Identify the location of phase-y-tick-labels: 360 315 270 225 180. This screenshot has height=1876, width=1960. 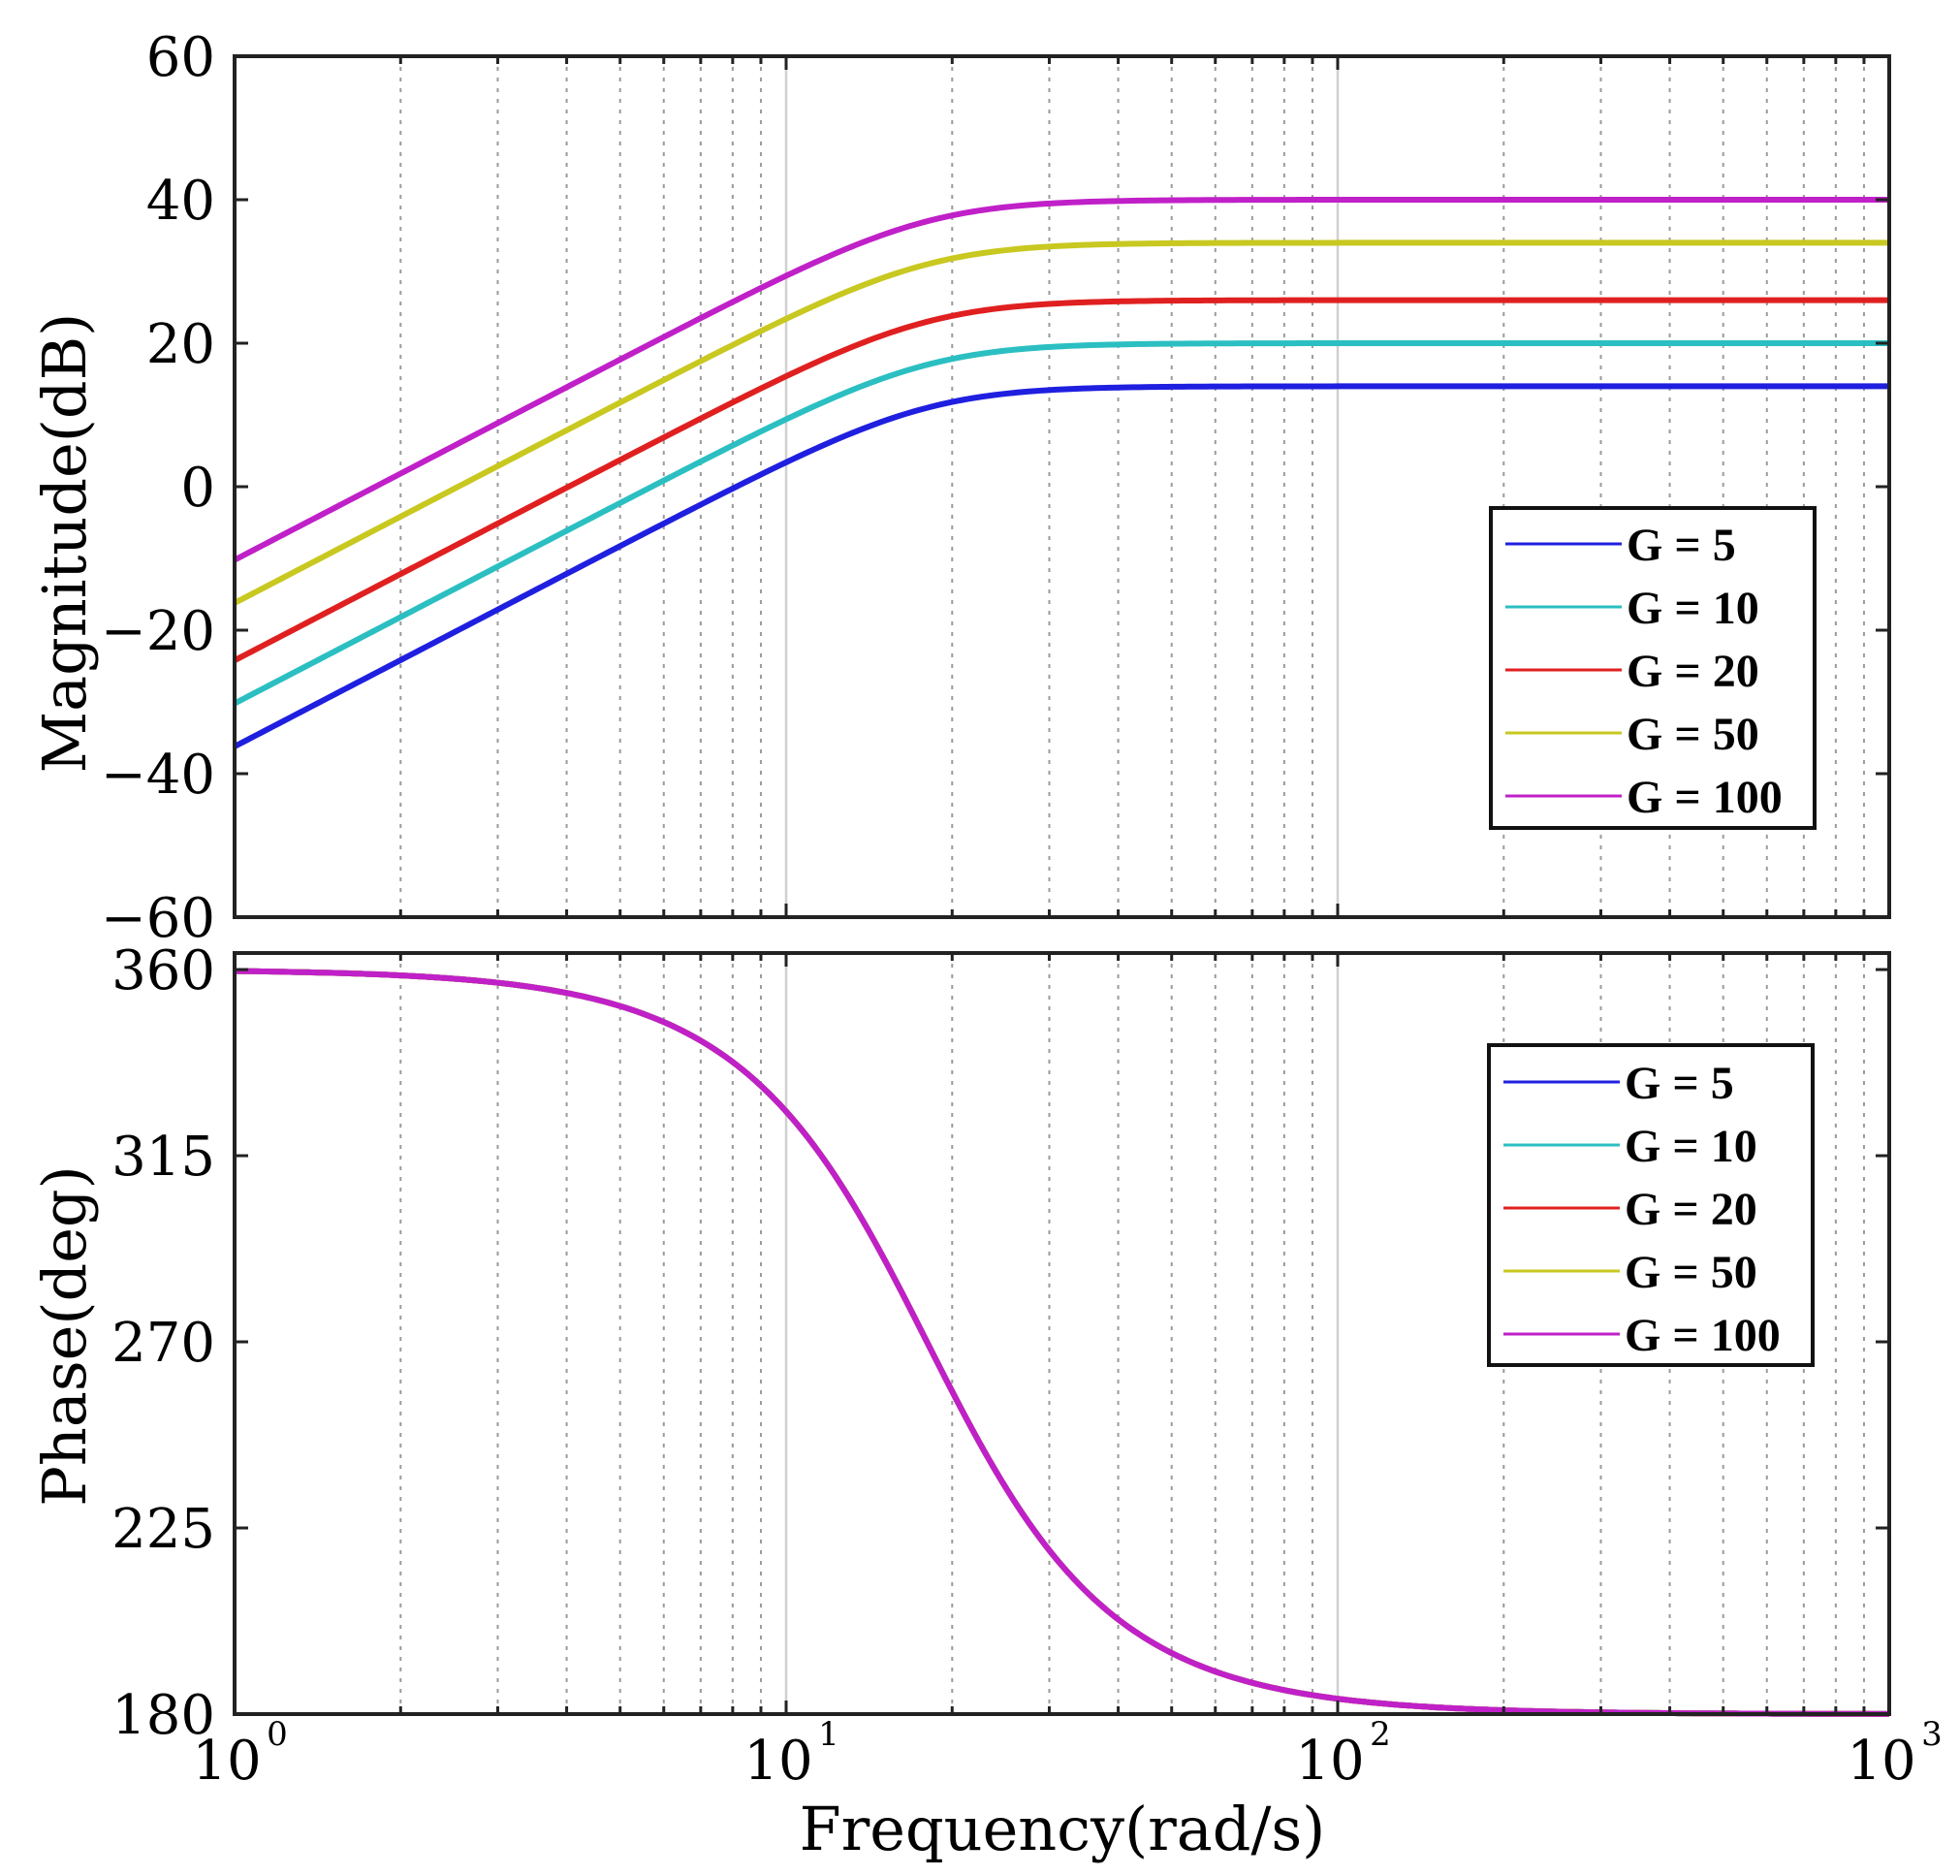
(163, 1343).